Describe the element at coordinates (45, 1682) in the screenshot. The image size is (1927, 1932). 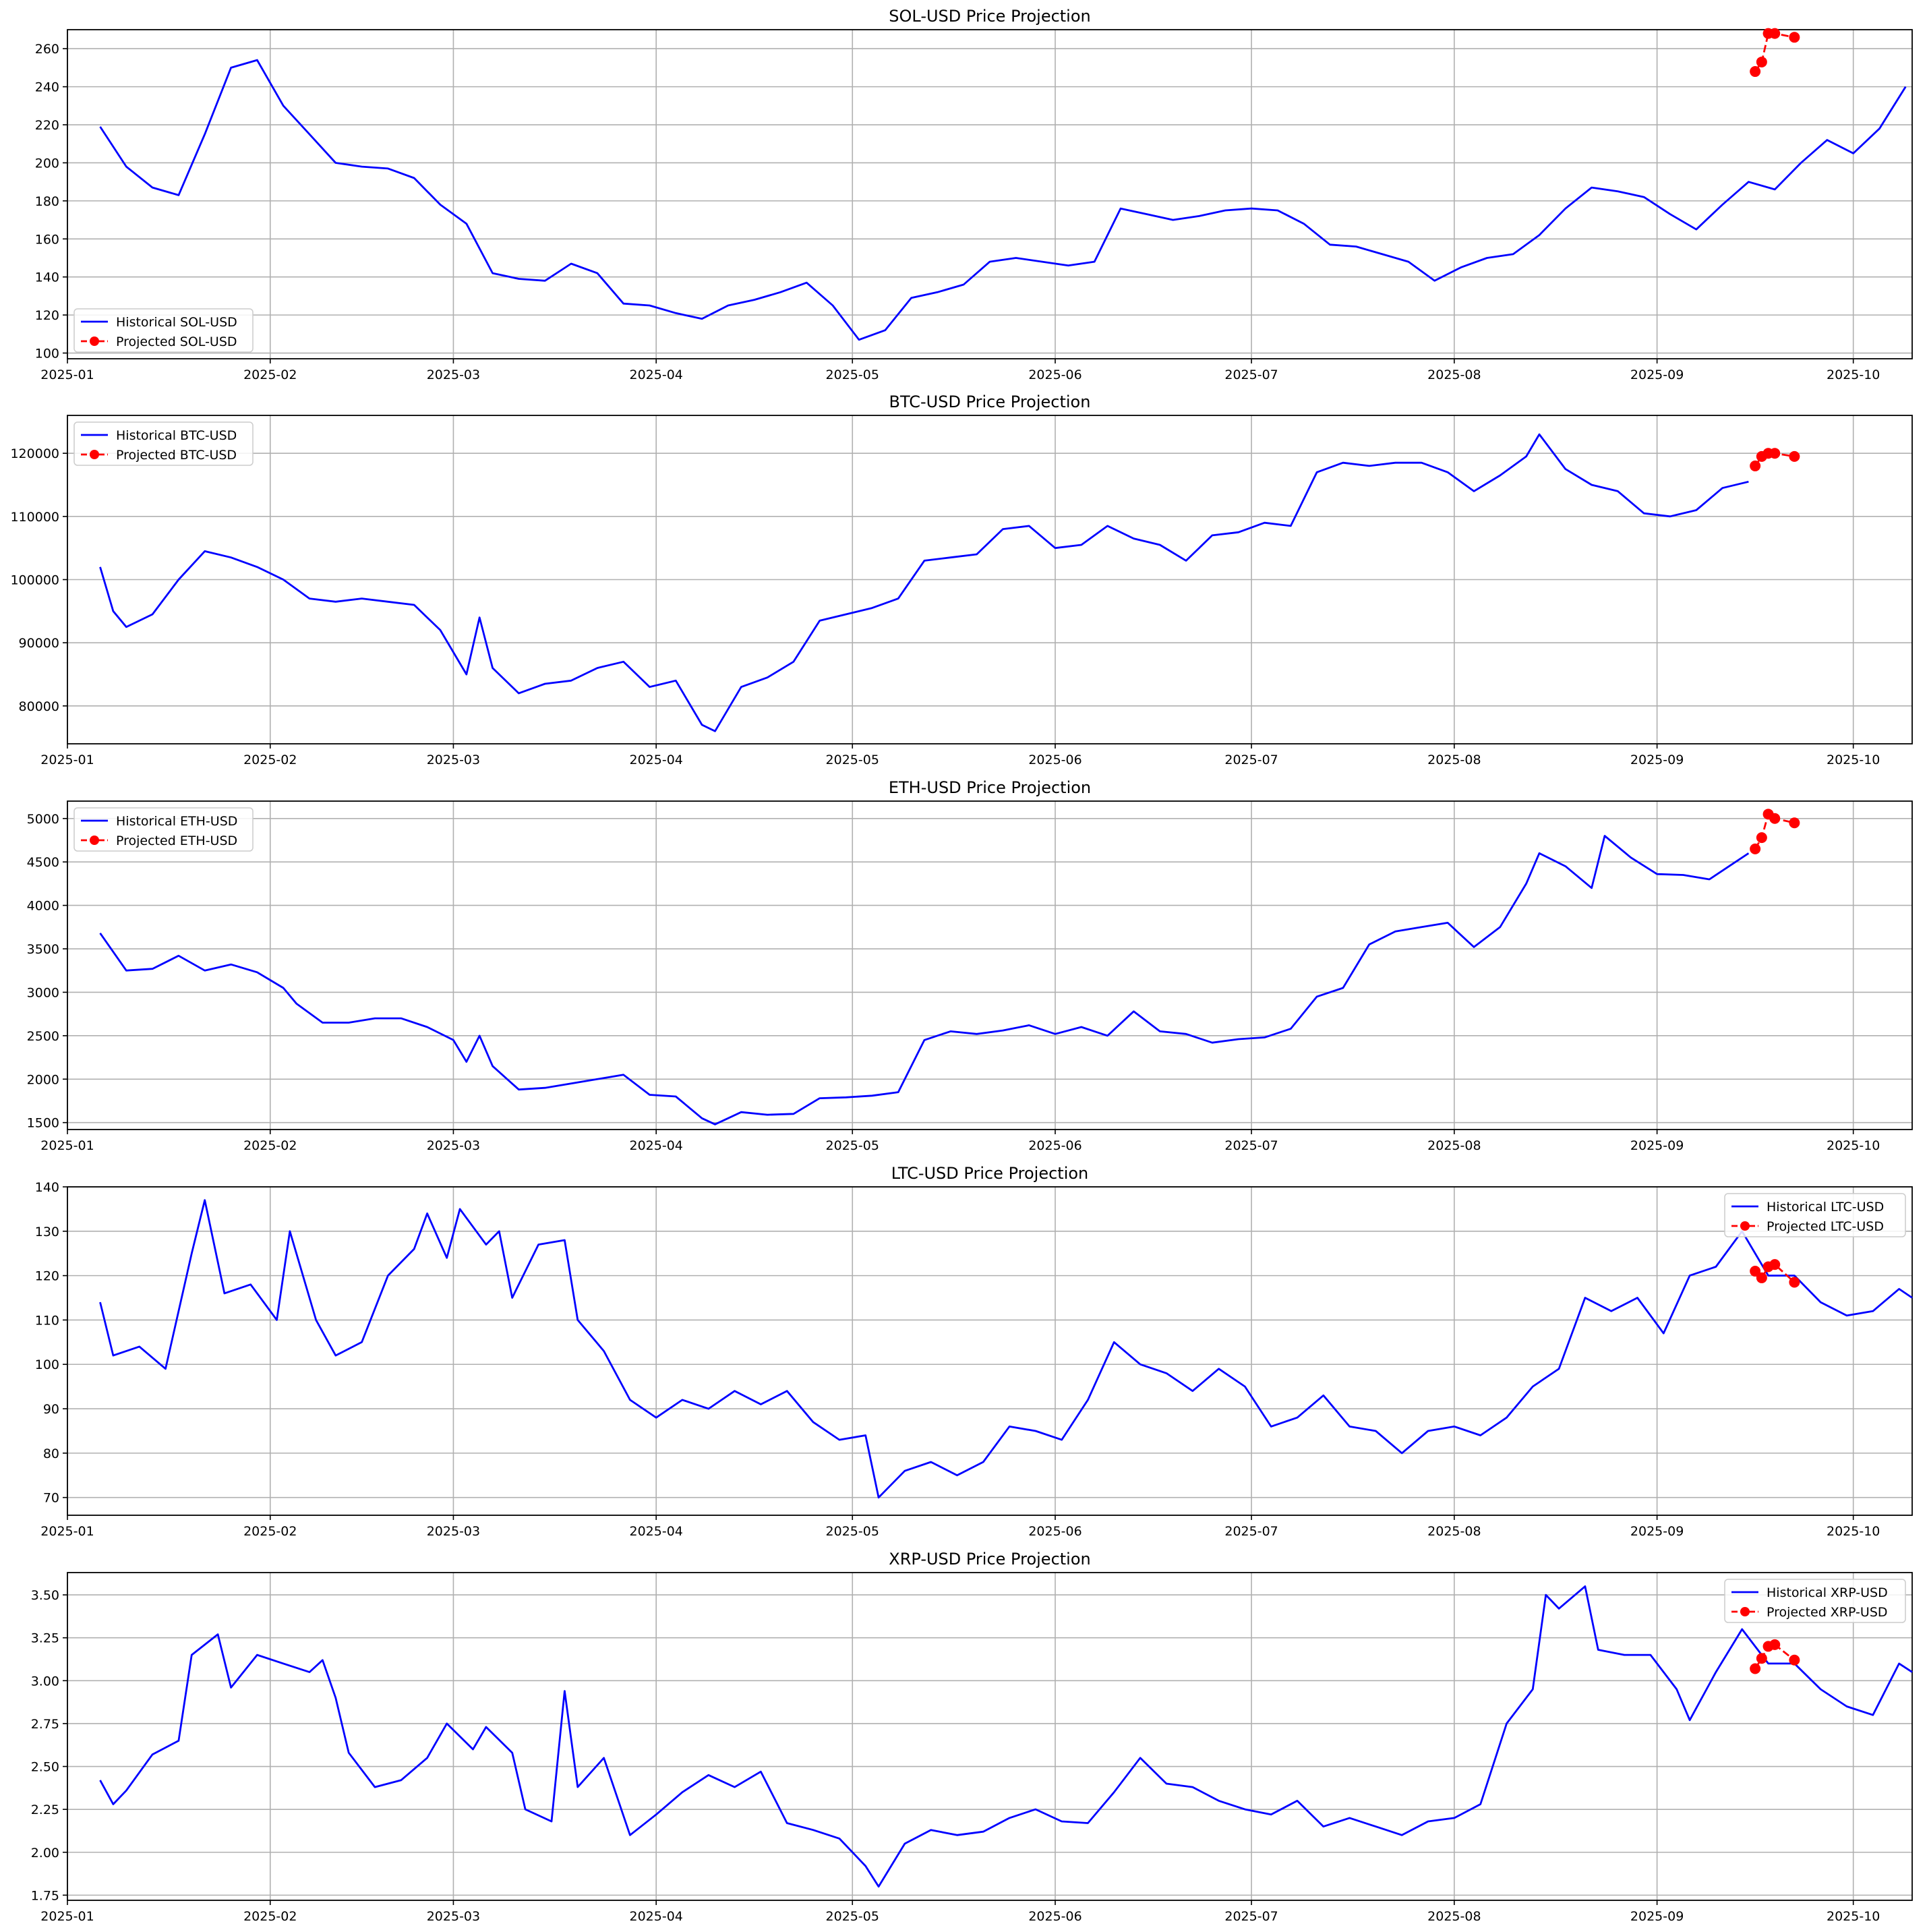
I see `y-tick-label: 3.00` at that location.